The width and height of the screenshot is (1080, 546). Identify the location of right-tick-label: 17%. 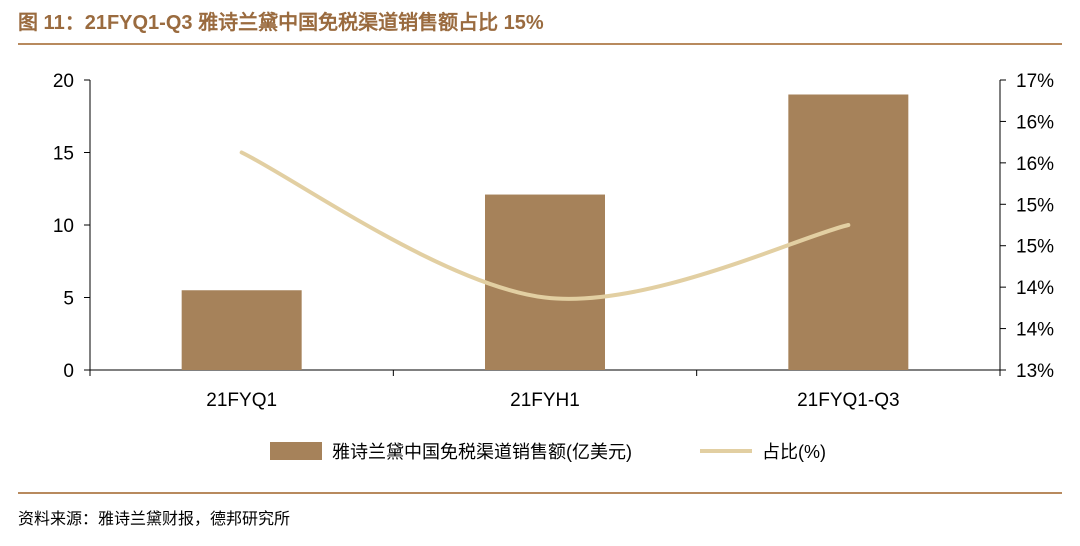
(1035, 81).